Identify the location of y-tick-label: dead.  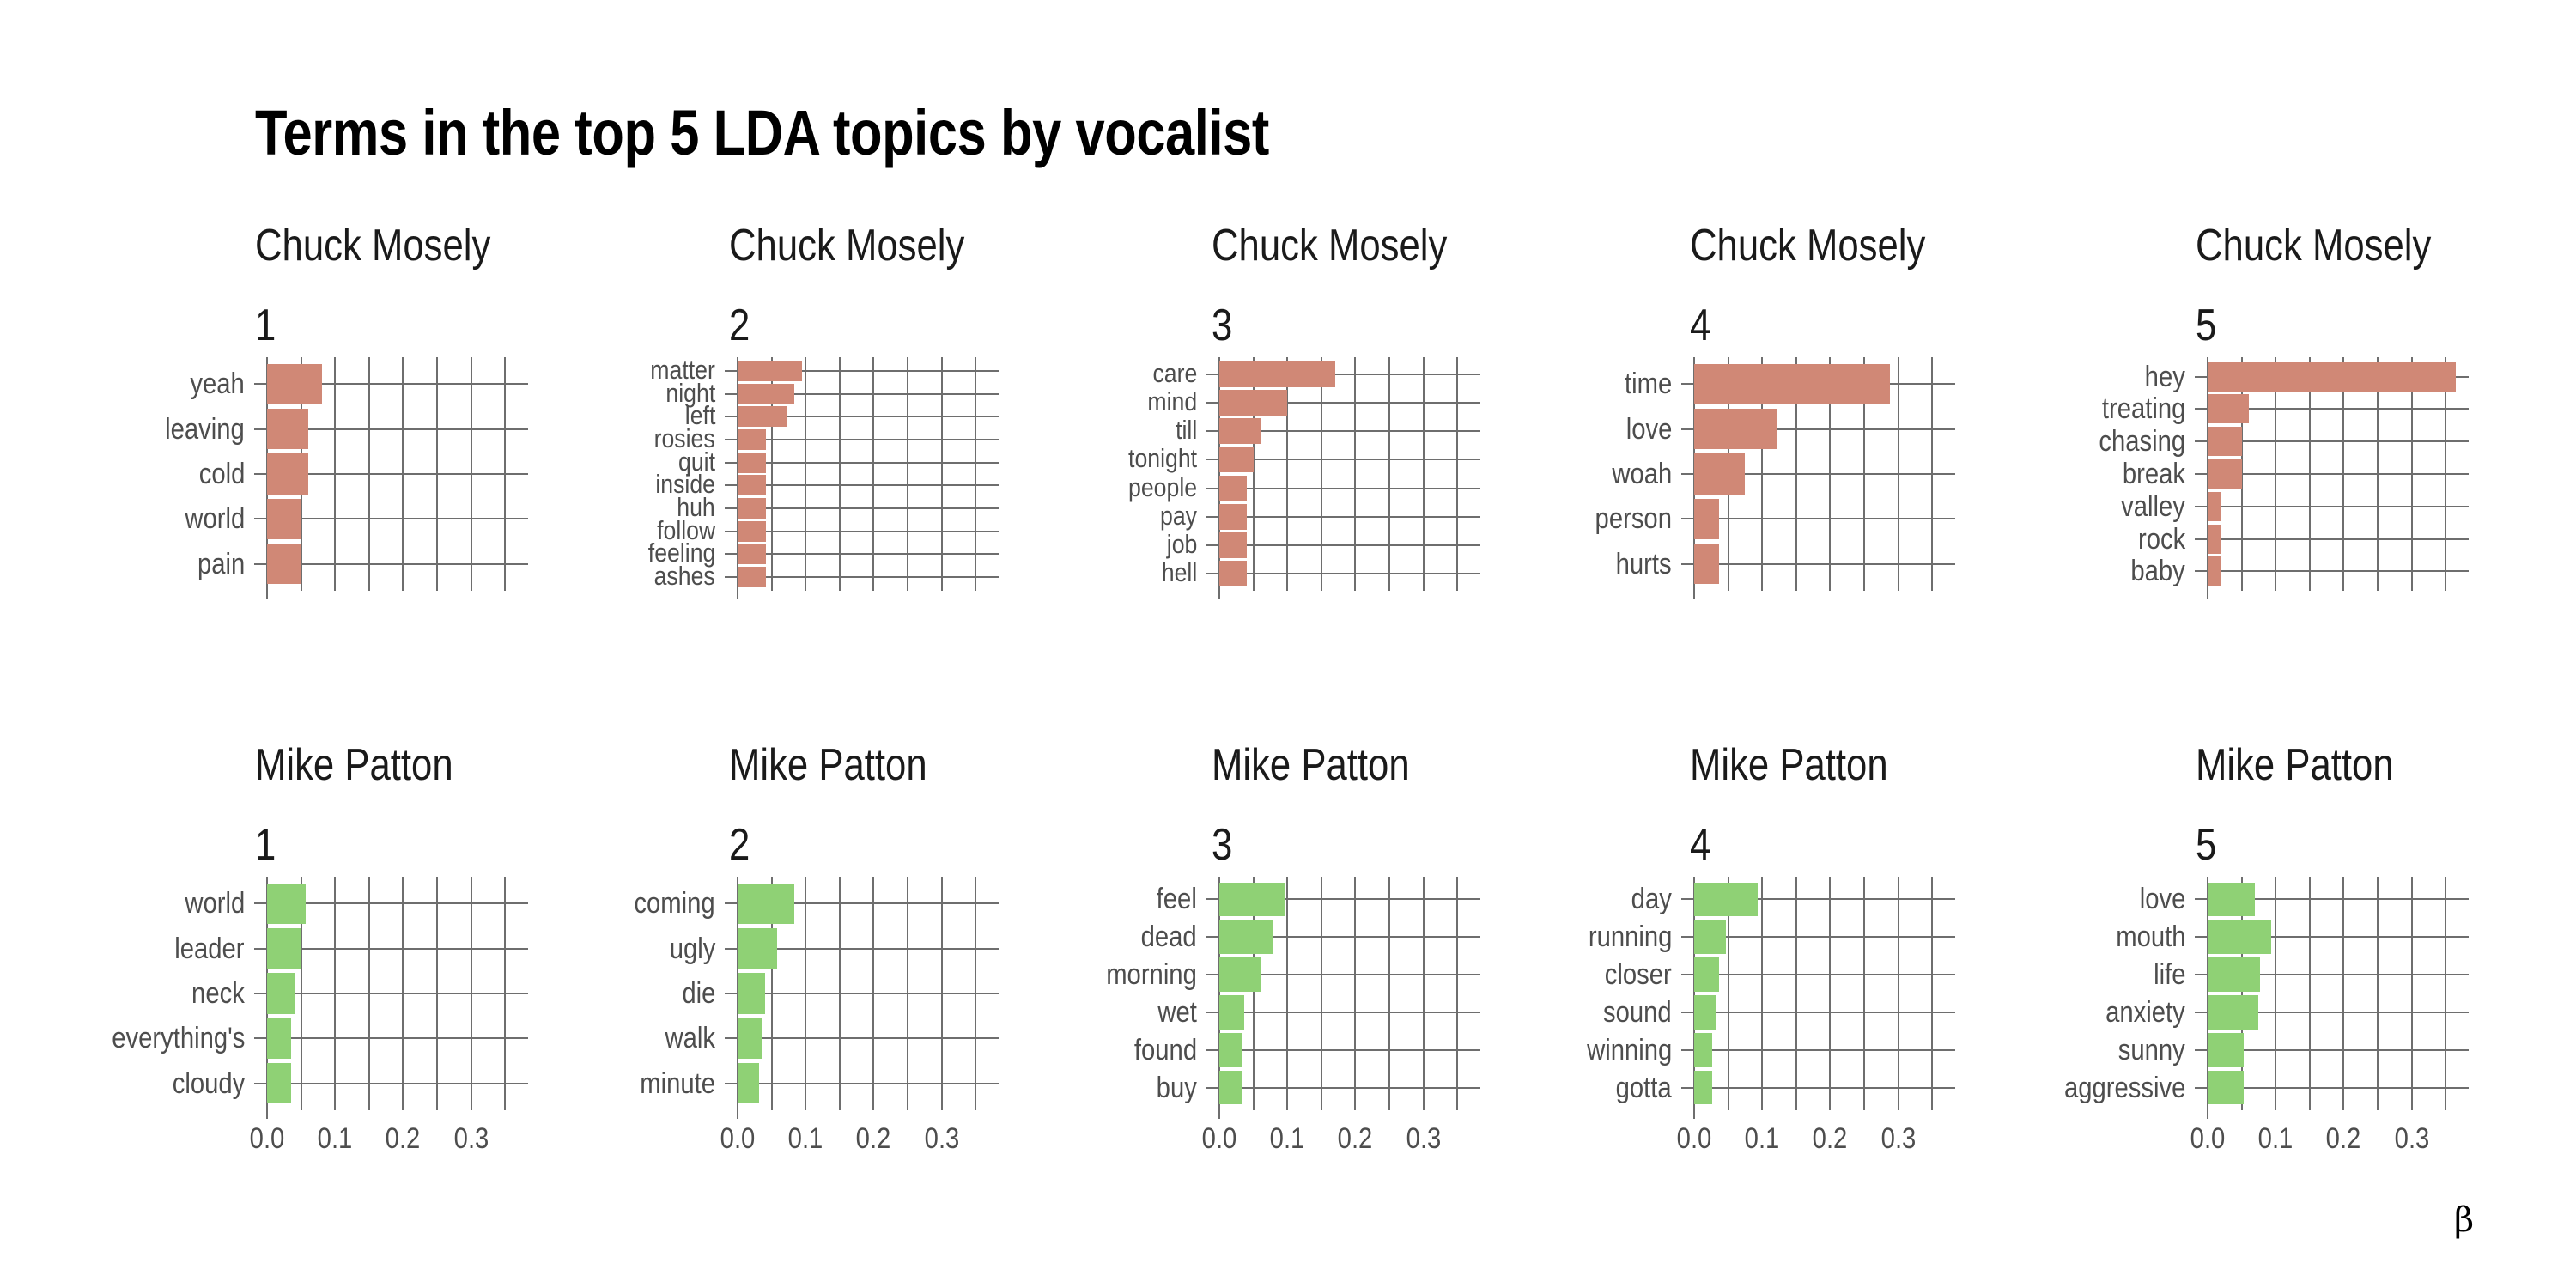
(1169, 937).